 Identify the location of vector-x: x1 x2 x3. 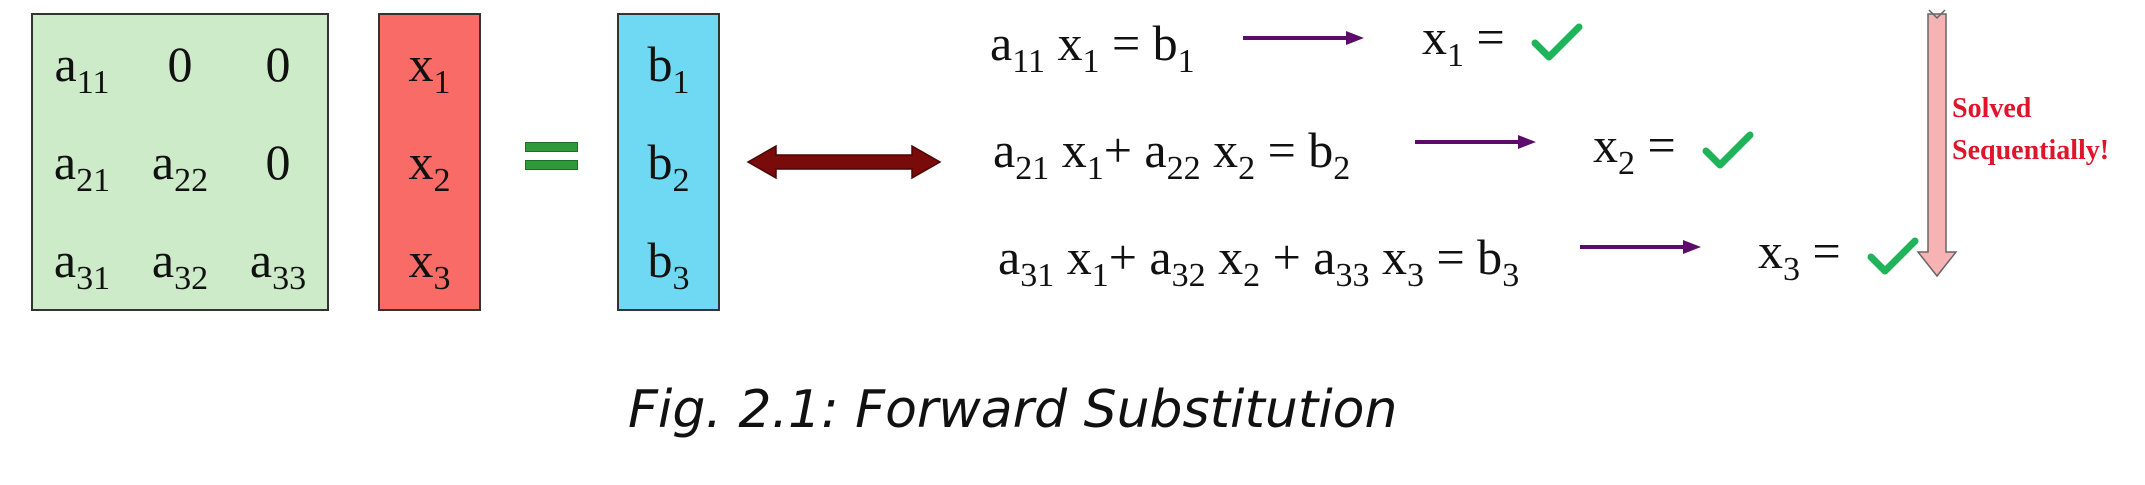
(429, 162).